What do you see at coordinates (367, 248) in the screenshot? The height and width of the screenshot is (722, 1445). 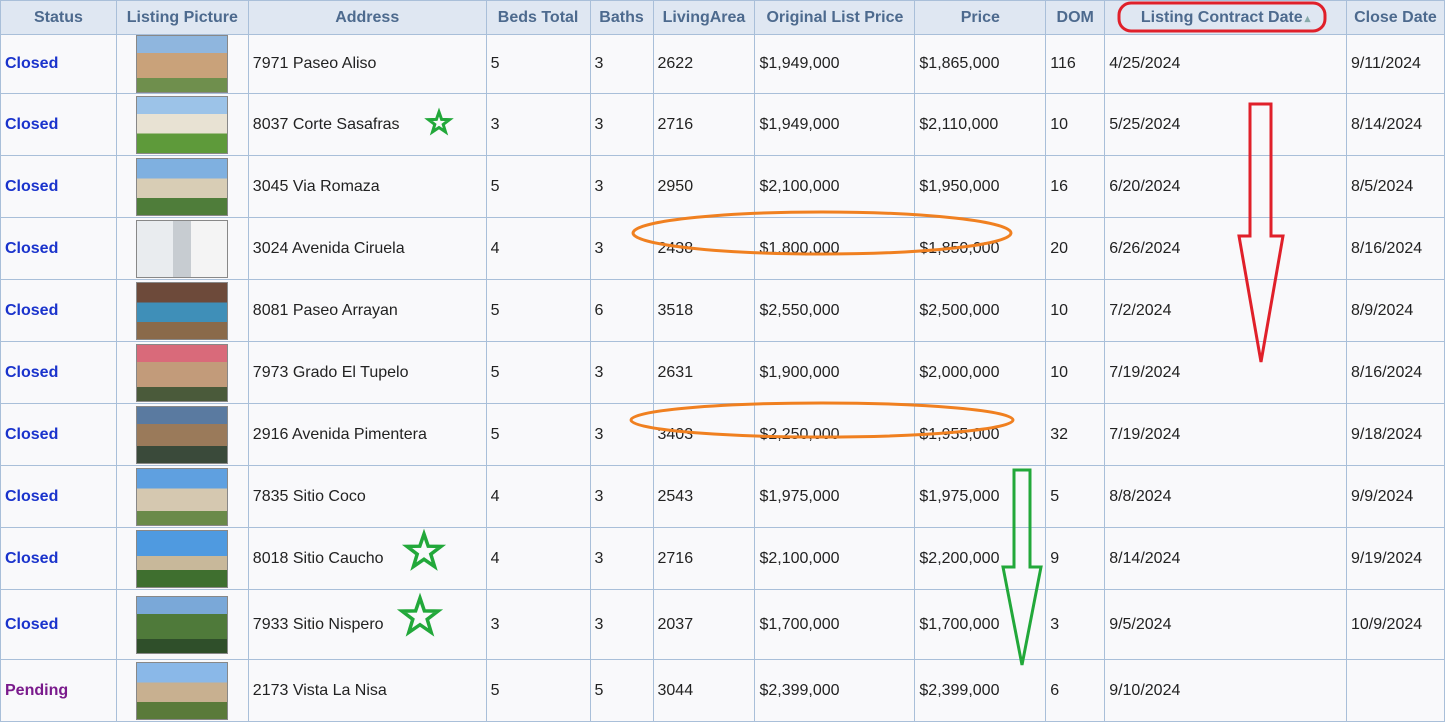 I see `address-cell: 3024 Avenida Ciruela` at bounding box center [367, 248].